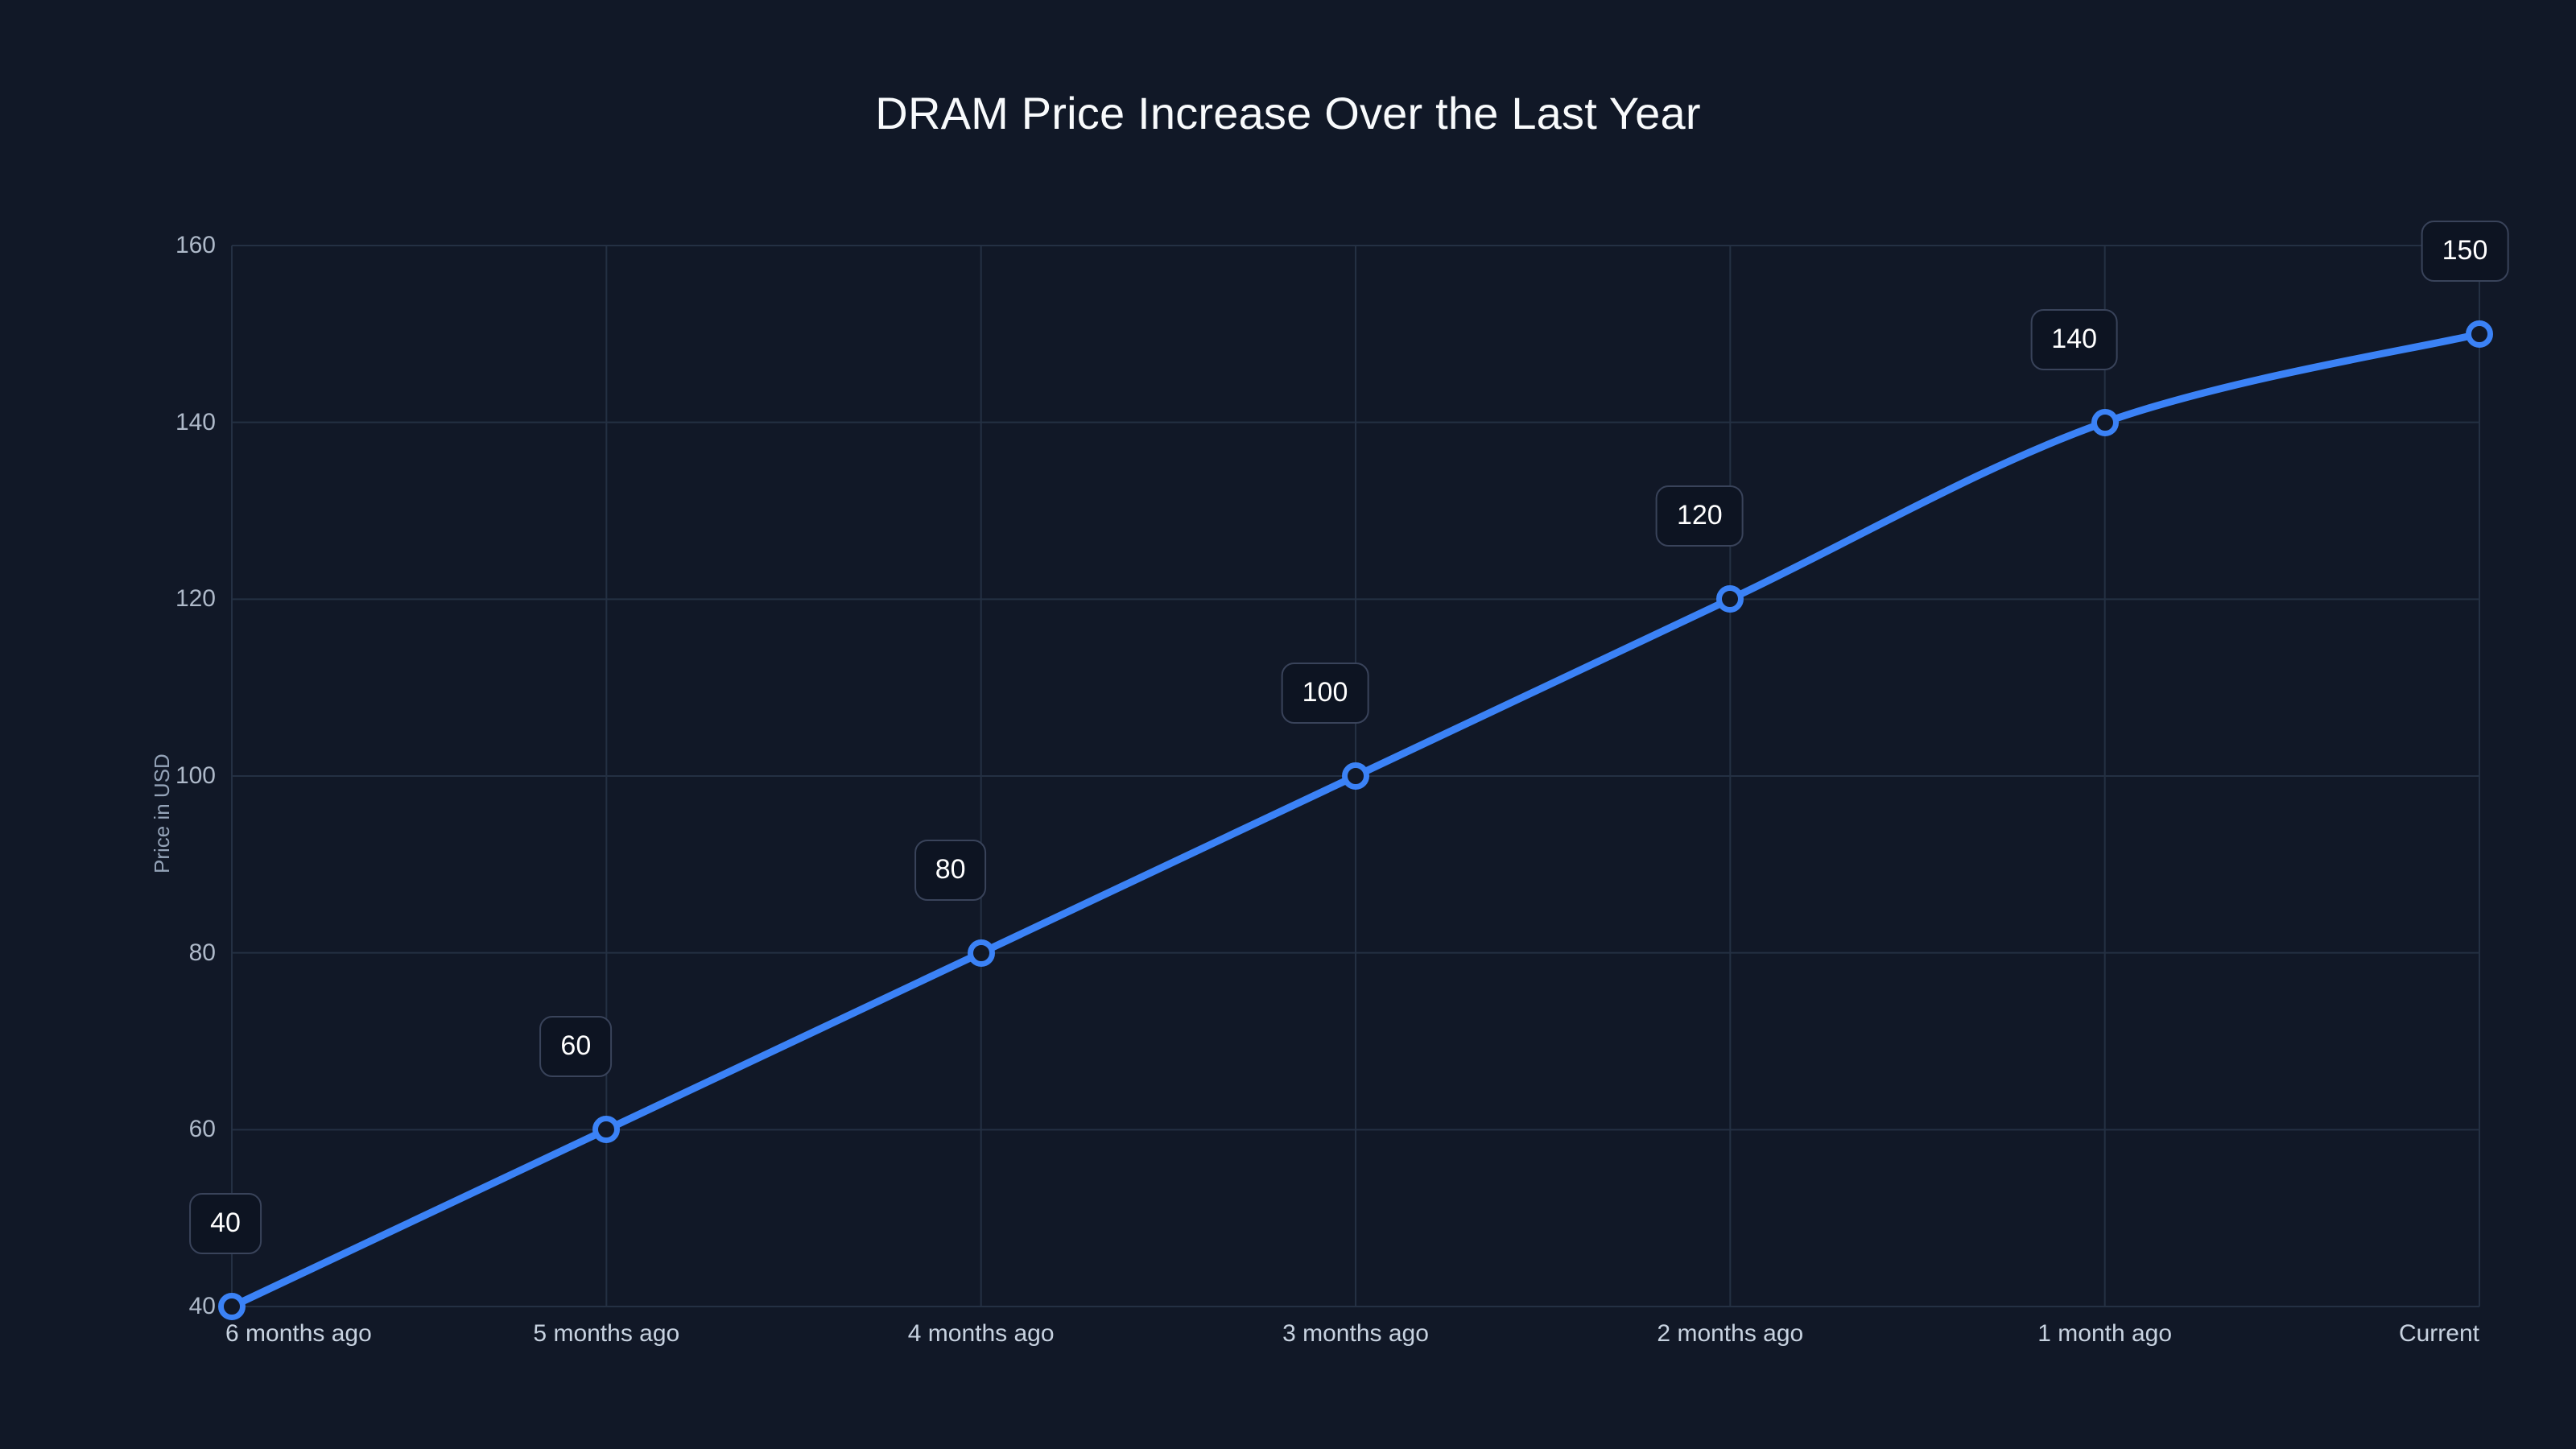 The width and height of the screenshot is (2576, 1449). Describe the element at coordinates (981, 1333) in the screenshot. I see `x-tick-label: 4 months ago` at that location.